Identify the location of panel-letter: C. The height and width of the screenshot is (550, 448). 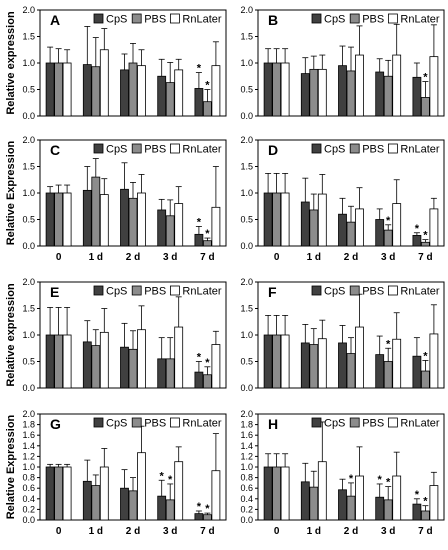
(55, 150).